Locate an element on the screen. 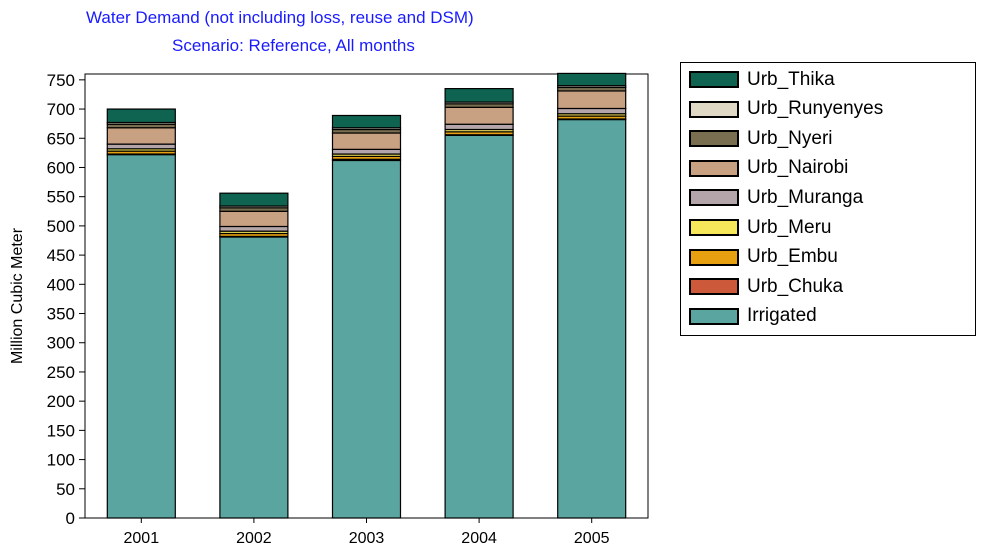 The width and height of the screenshot is (984, 558). y-tick-label: 250 is located at coordinates (61, 372).